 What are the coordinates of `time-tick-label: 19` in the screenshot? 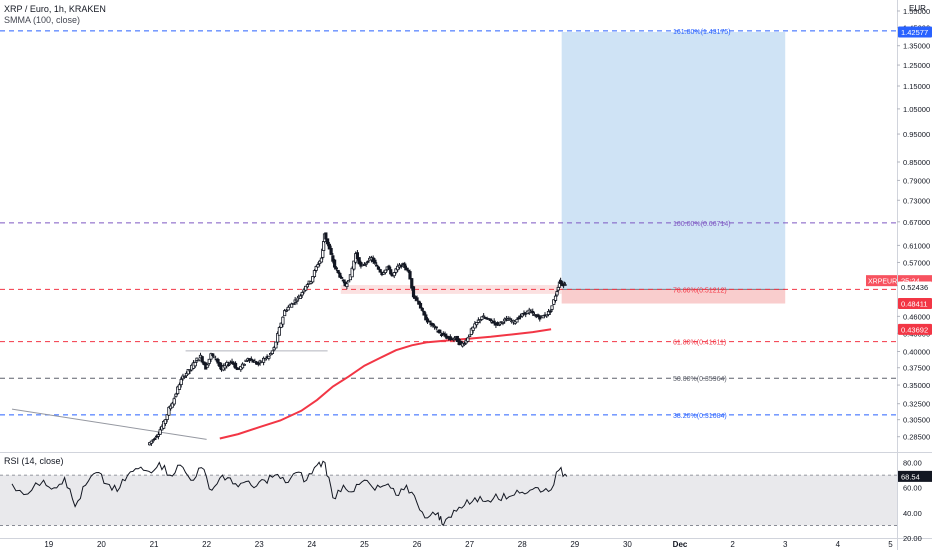 It's located at (48, 544).